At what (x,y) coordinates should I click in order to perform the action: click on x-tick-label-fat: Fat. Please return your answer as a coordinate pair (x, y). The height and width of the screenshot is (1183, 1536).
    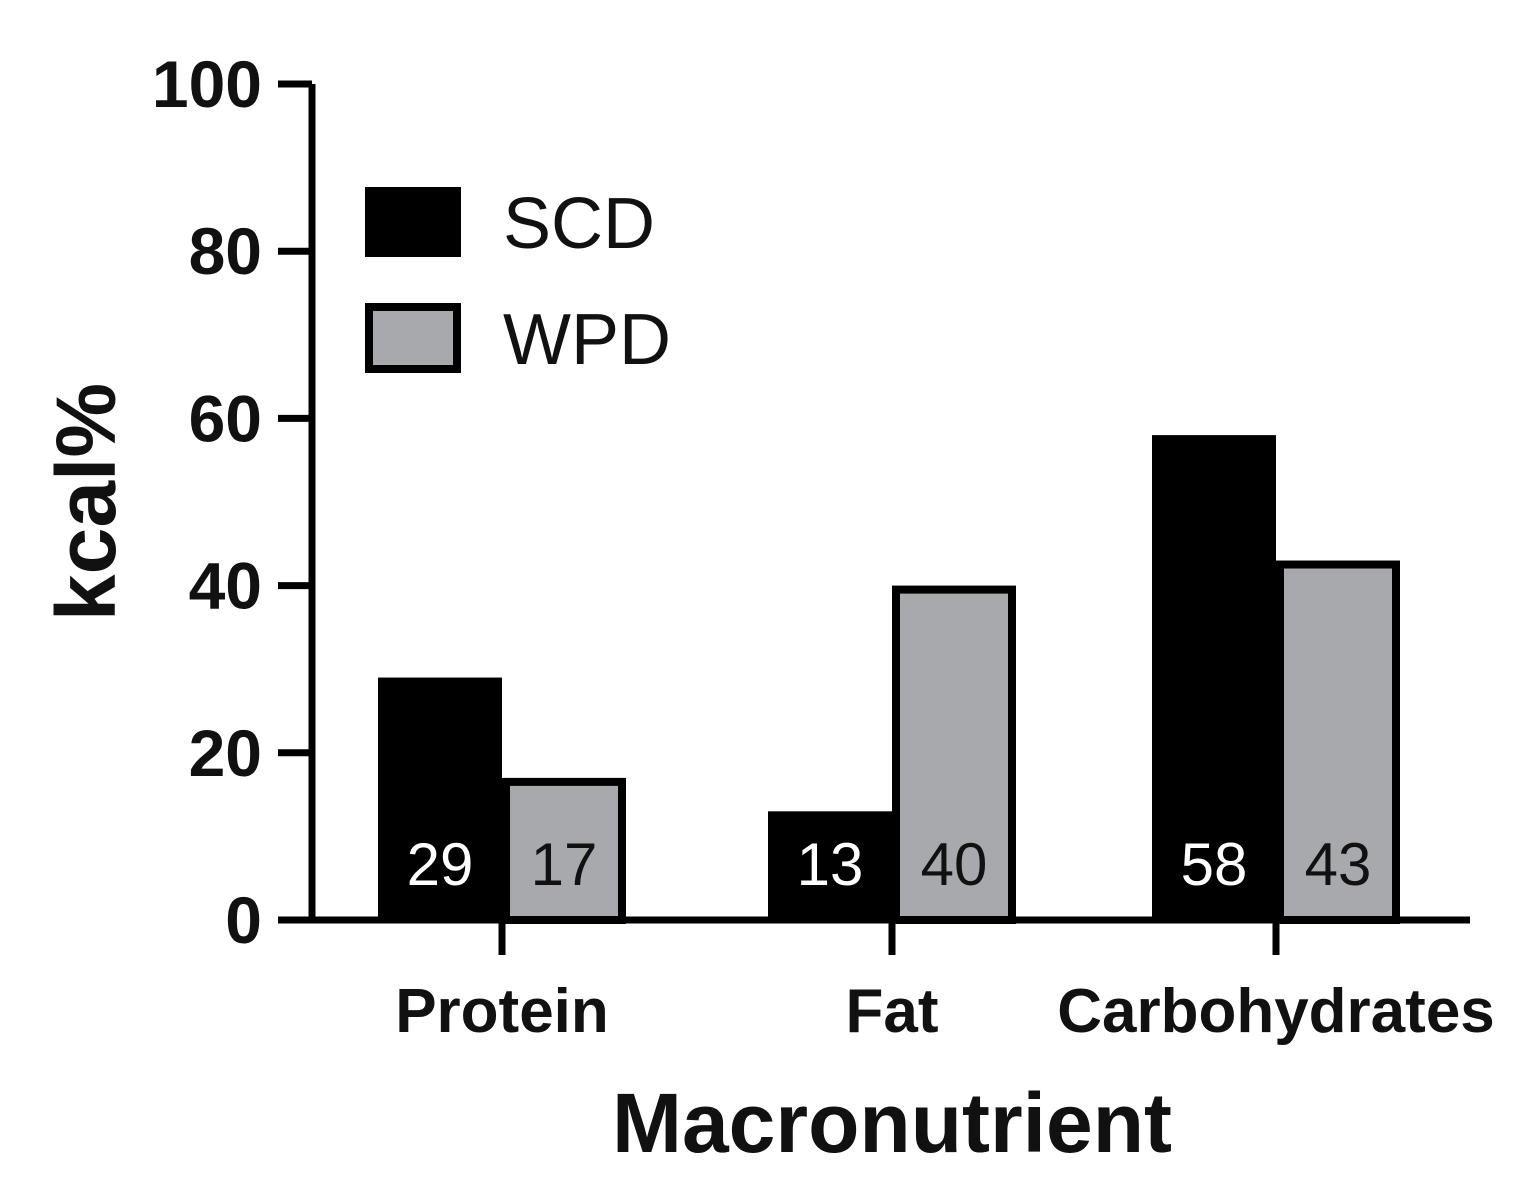
    Looking at the image, I should click on (892, 1011).